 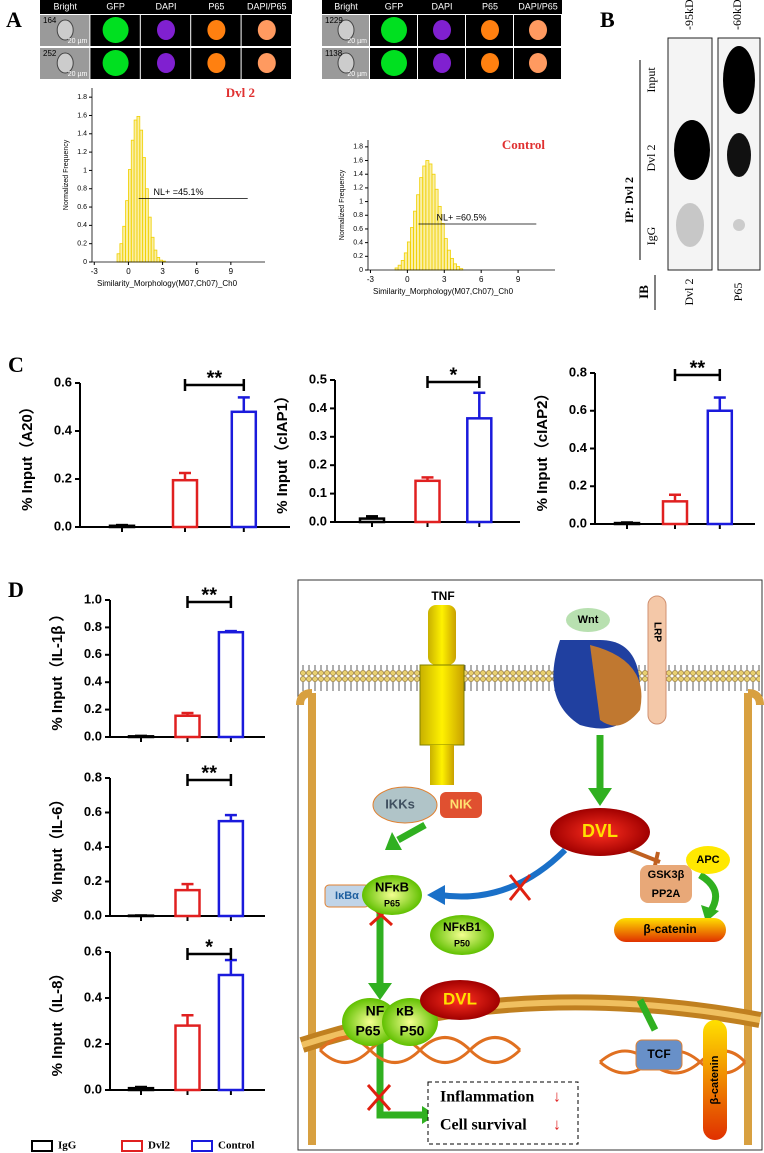 What do you see at coordinates (167, 283) in the screenshot?
I see `x-axis-label: Similarity_Morphology(M07,Ch07)_Ch0` at bounding box center [167, 283].